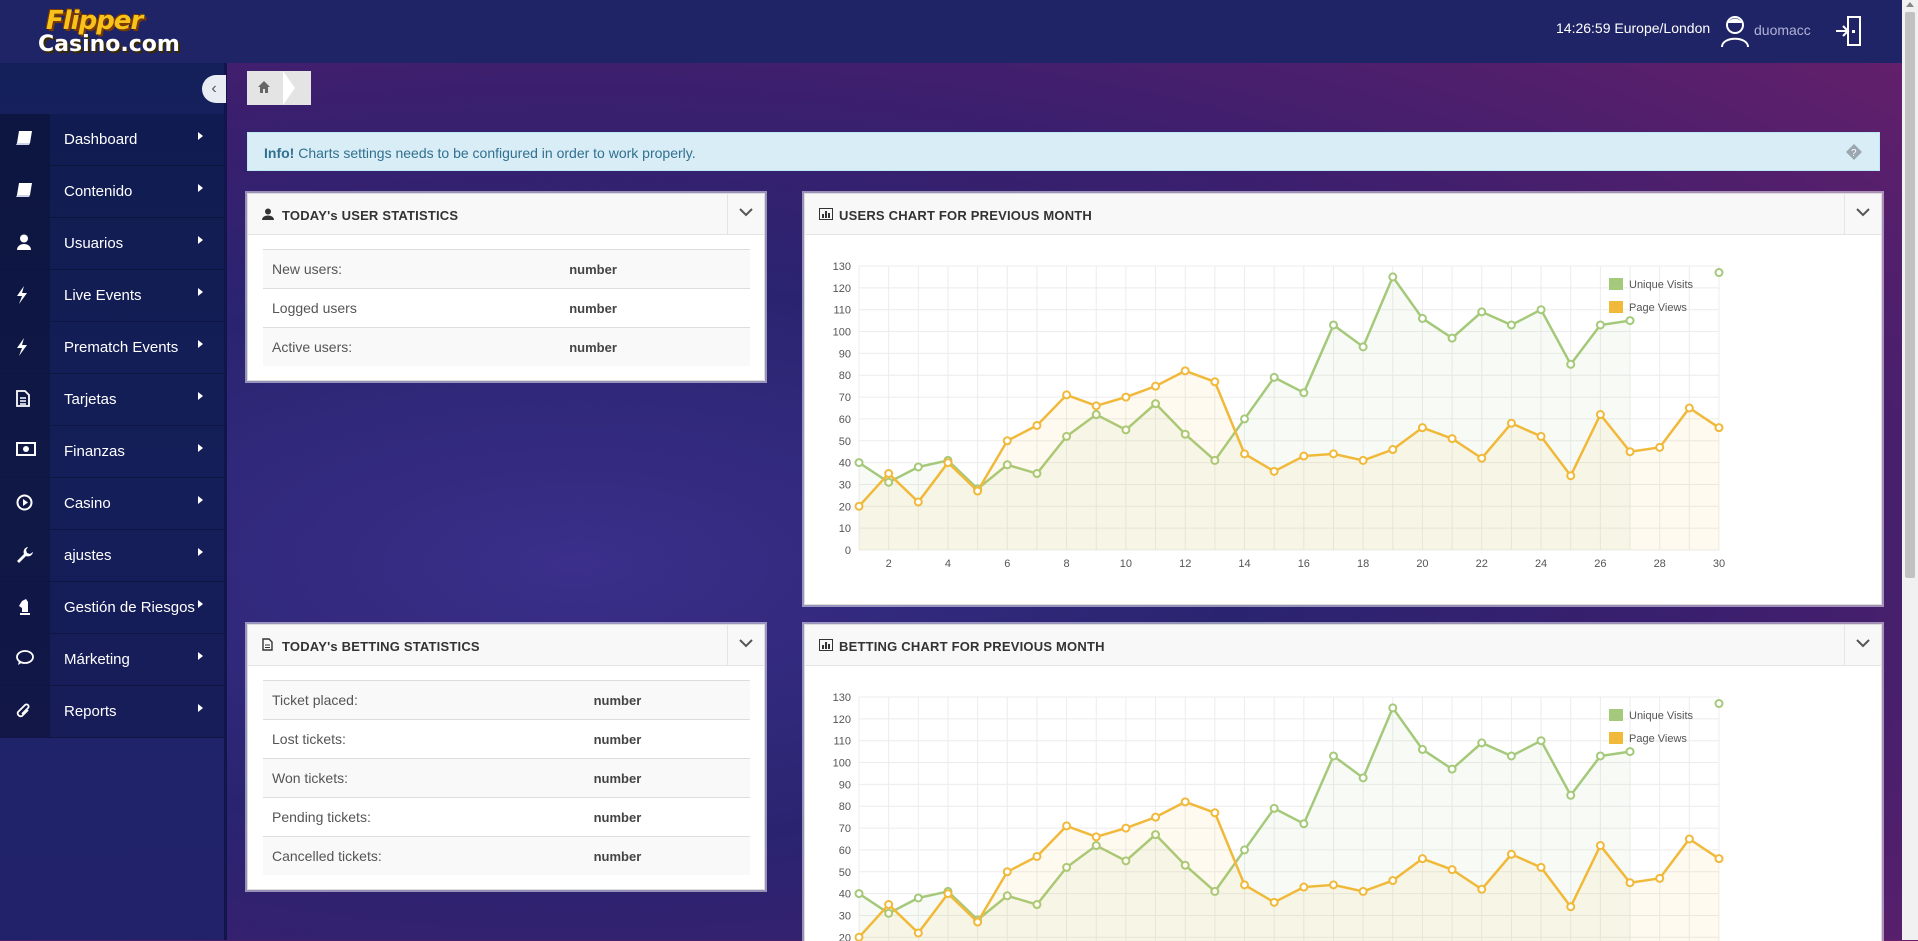  I want to click on casino-logo: Flipper Casino.com, so click(114, 32).